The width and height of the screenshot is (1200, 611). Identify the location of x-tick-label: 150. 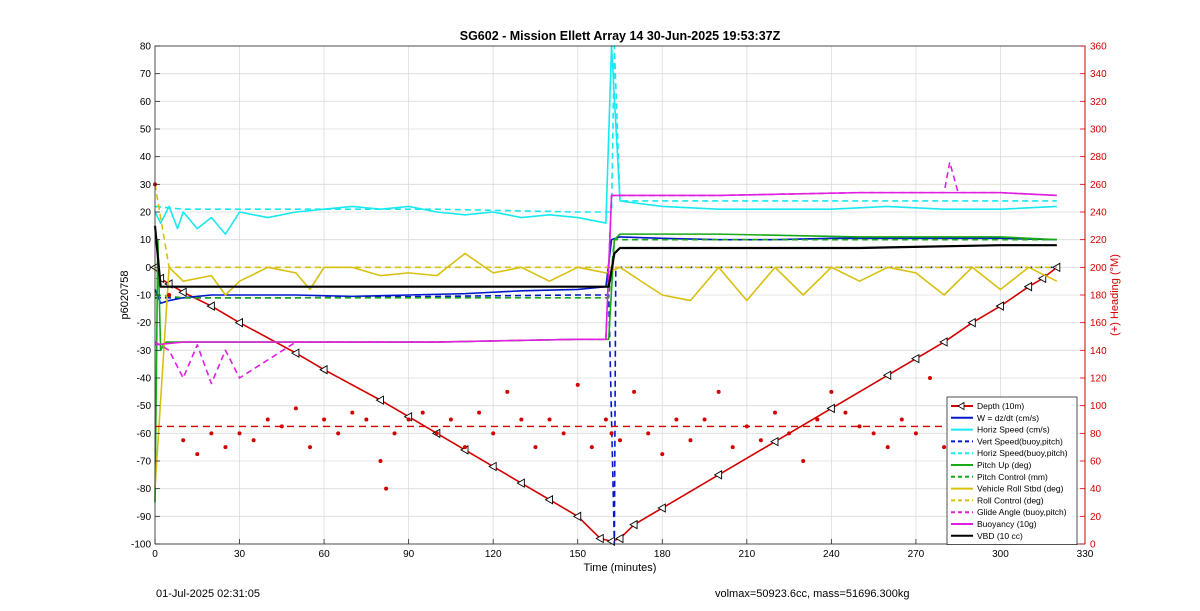
(577, 554).